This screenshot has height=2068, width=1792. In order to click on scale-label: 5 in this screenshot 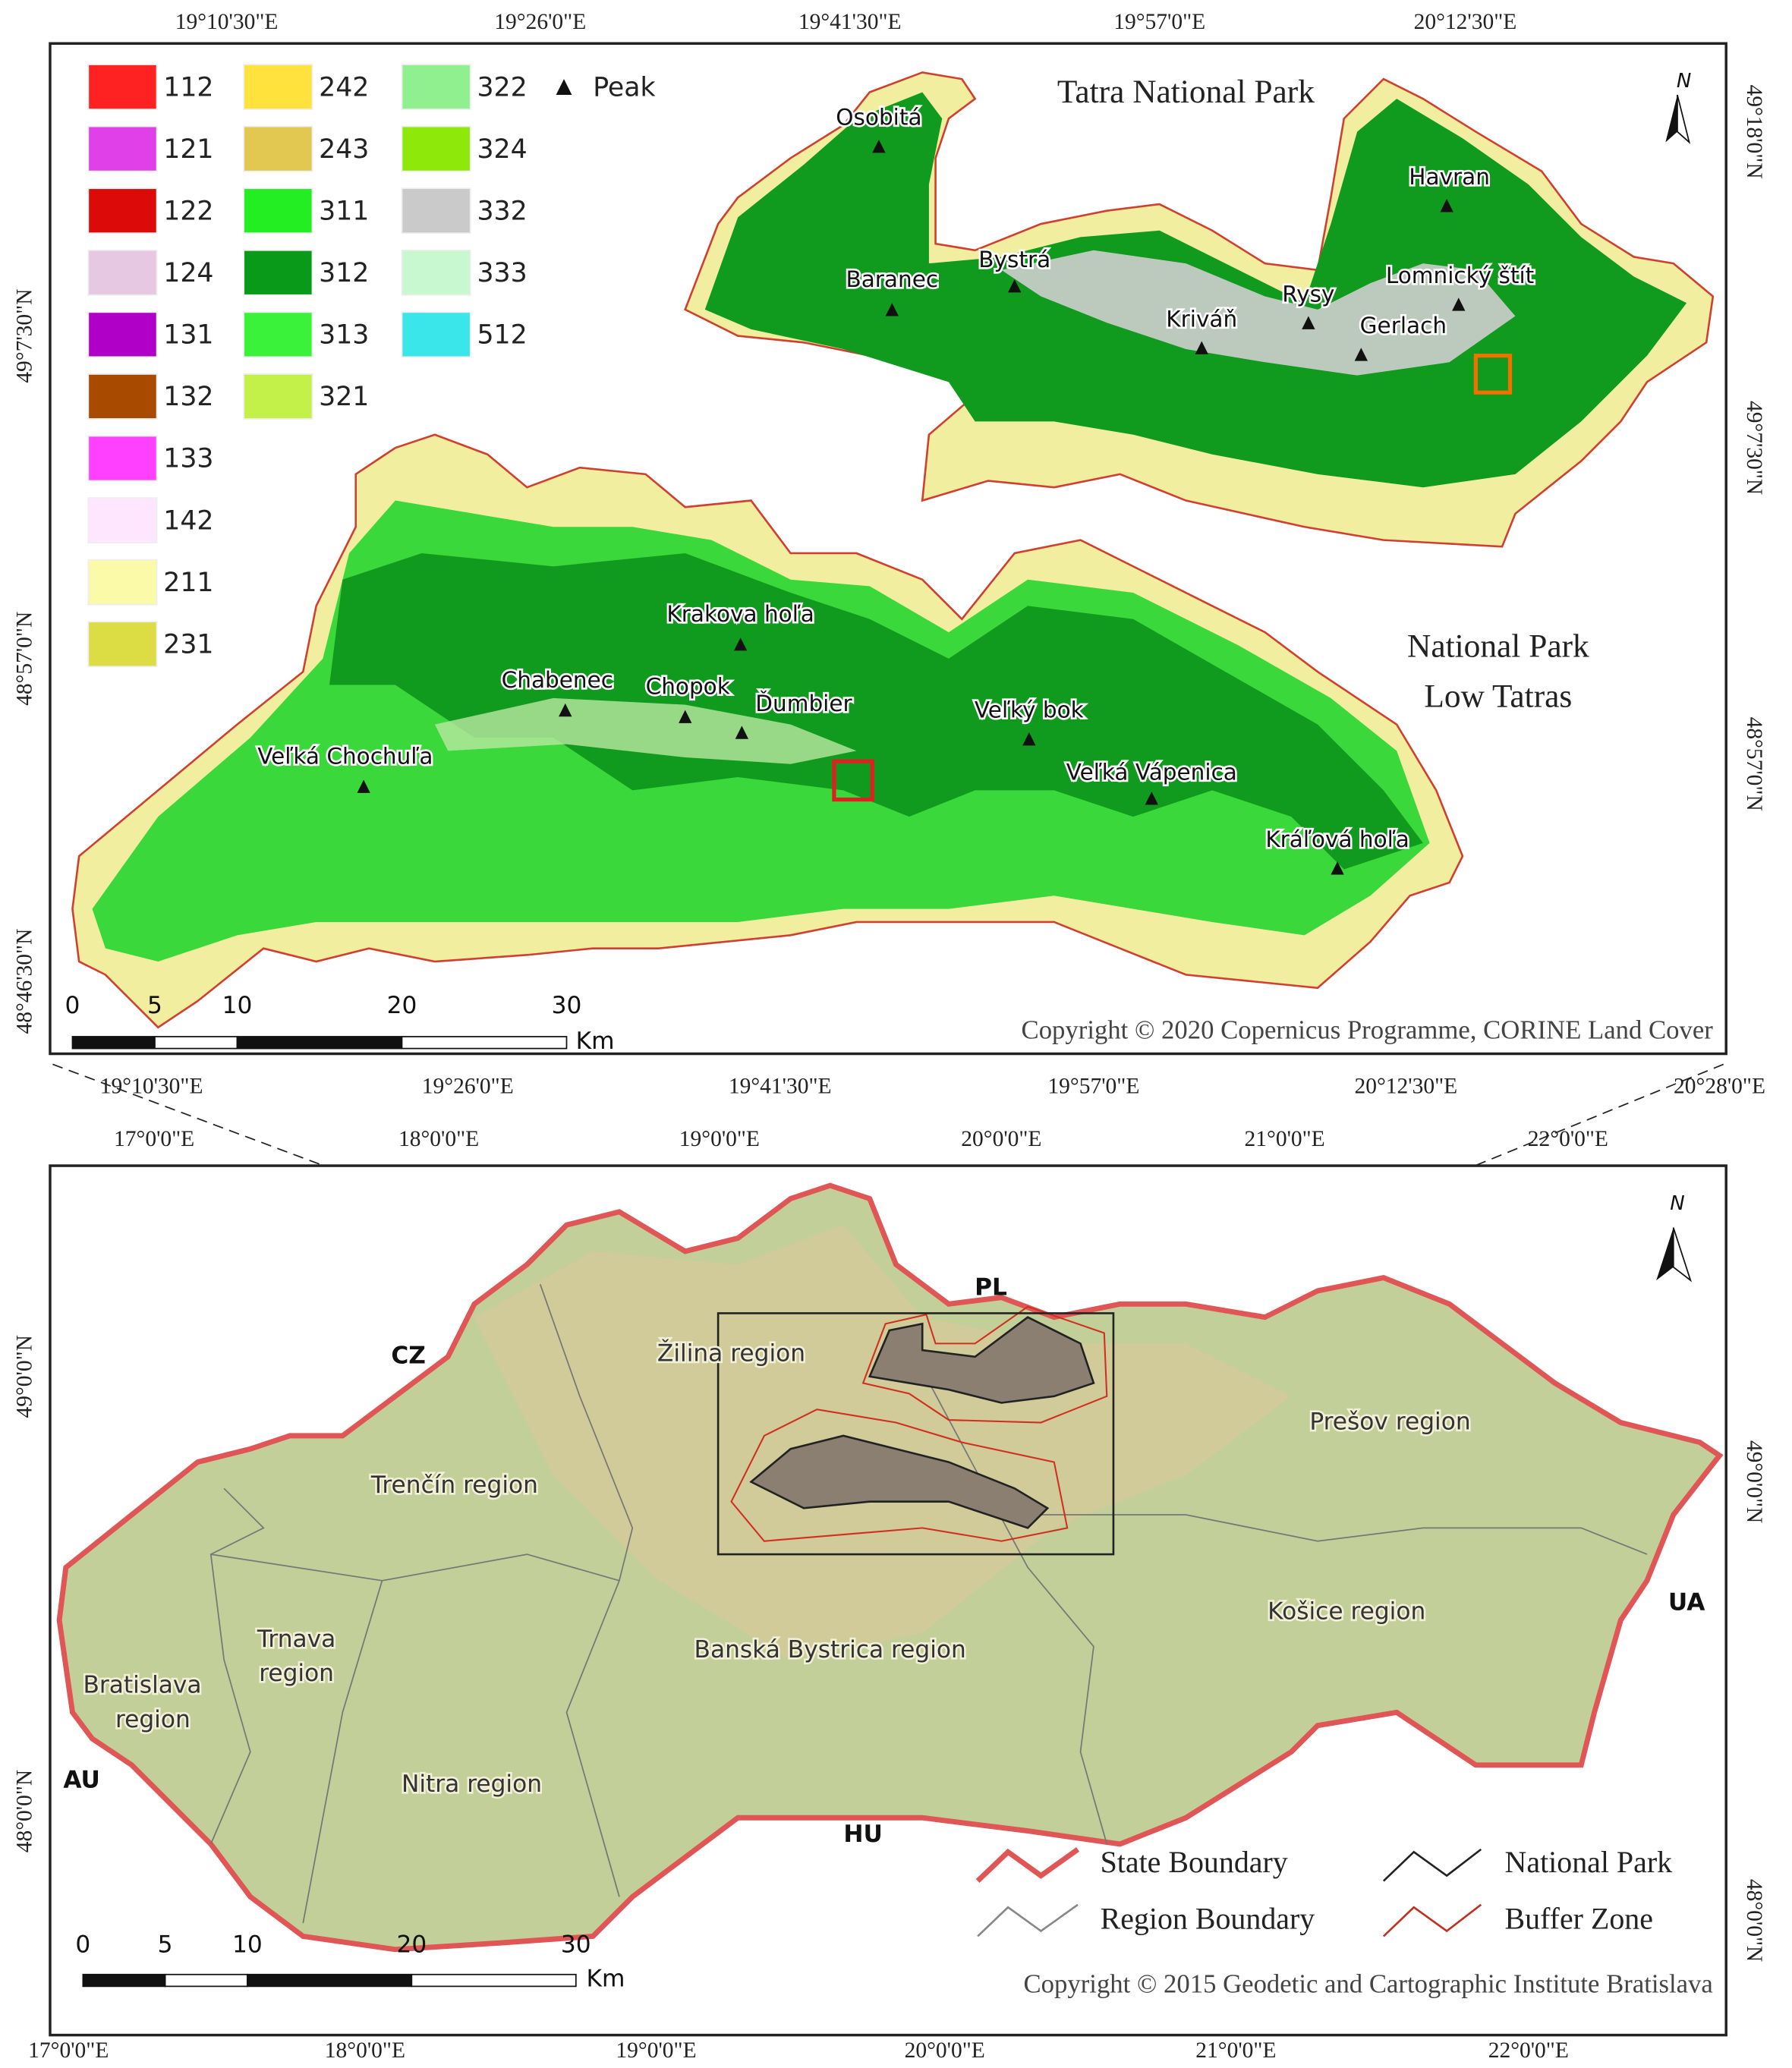, I will do `click(154, 1005)`.